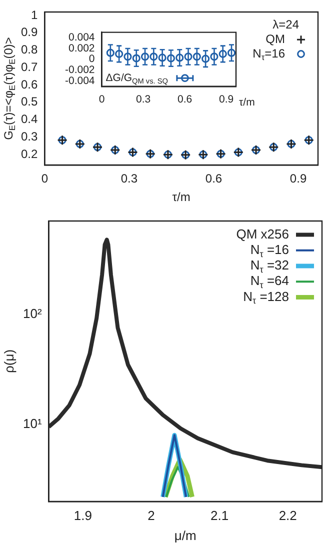  I want to click on y-axis-title: GE(τ)=<φE(τ)φE(0)>, so click(9, 88).